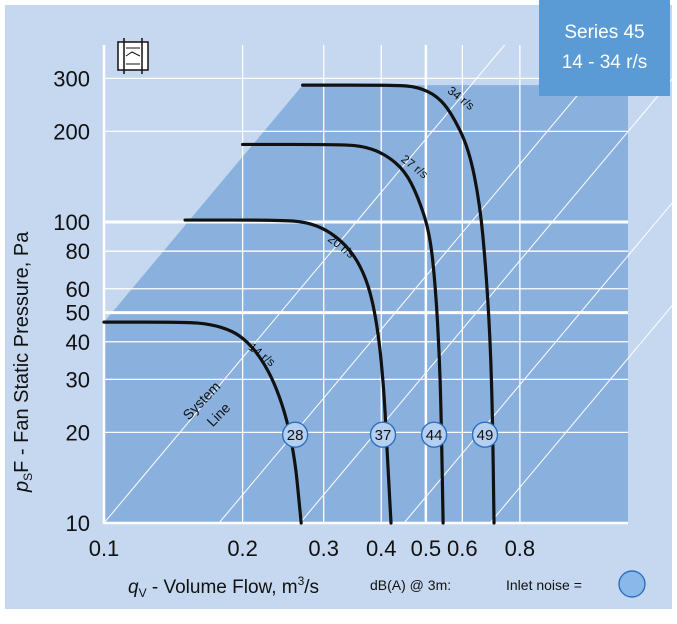  I want to click on x-tick-label-0_3: 0.3, so click(323, 548).